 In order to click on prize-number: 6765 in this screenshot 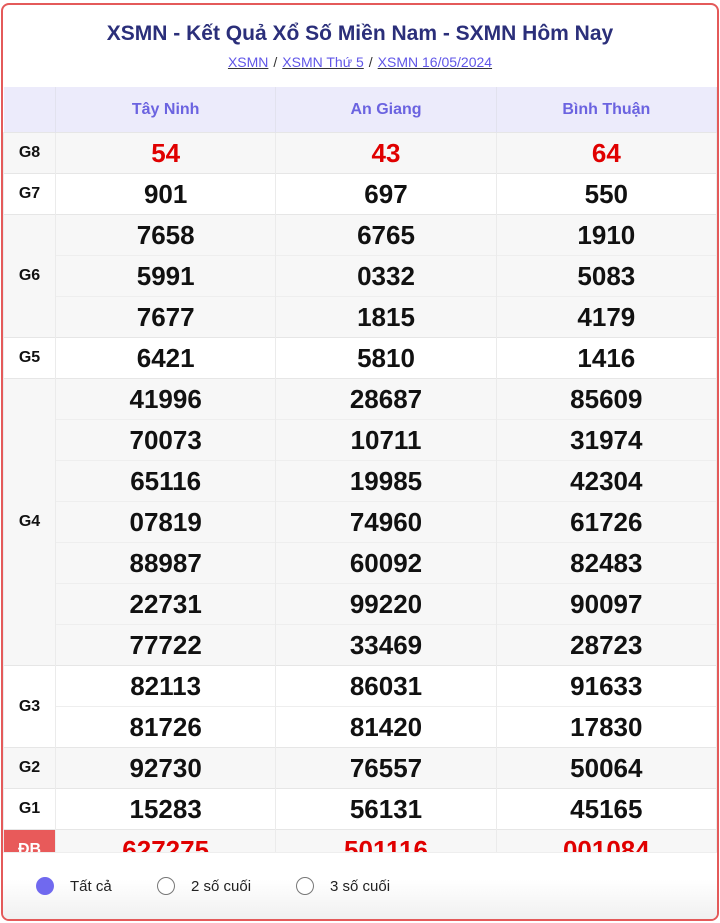, I will do `click(386, 235)`.